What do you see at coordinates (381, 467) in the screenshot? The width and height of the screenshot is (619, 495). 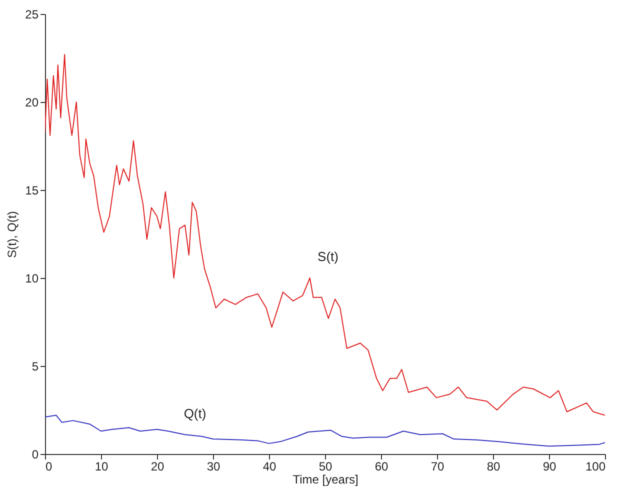 I see `x-tick-label: 60` at bounding box center [381, 467].